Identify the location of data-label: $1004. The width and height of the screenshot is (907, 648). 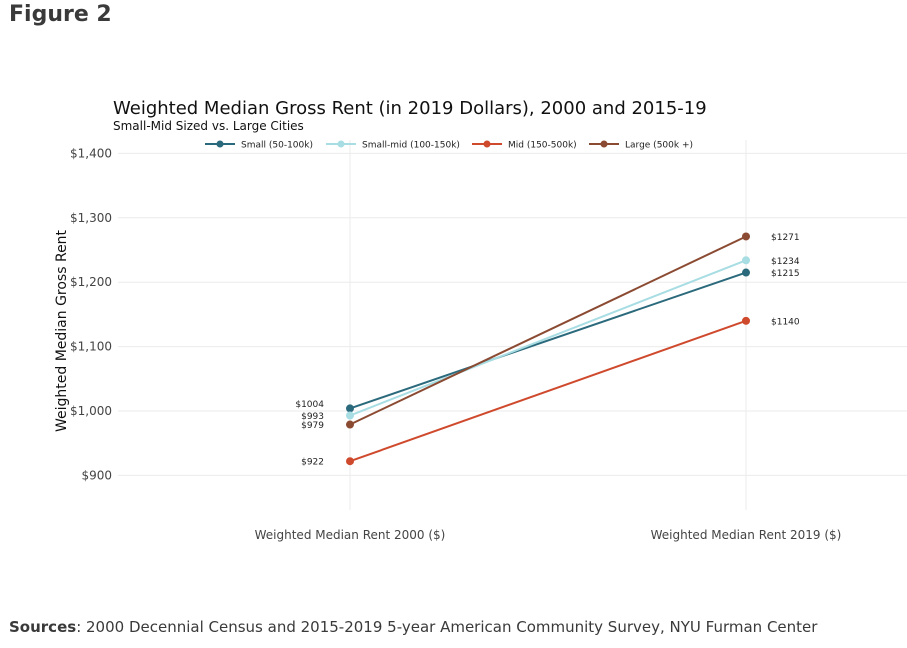
(309, 405).